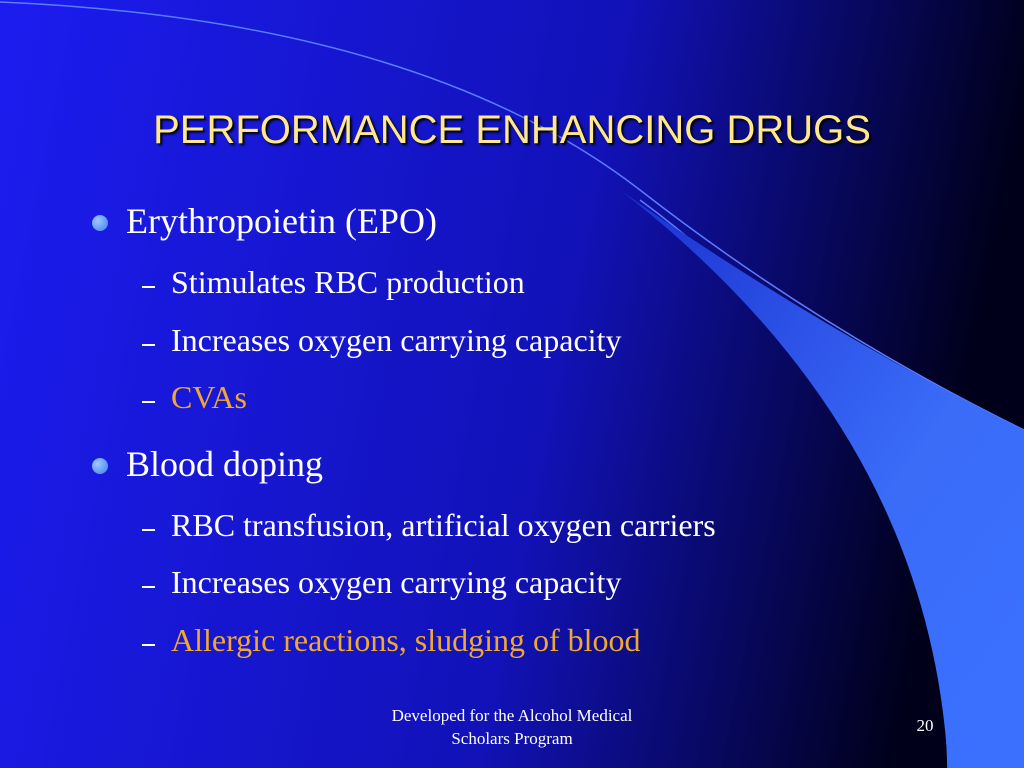  What do you see at coordinates (512, 130) in the screenshot?
I see `slide-title: PERFORMANCE ENHANCING DRUGS` at bounding box center [512, 130].